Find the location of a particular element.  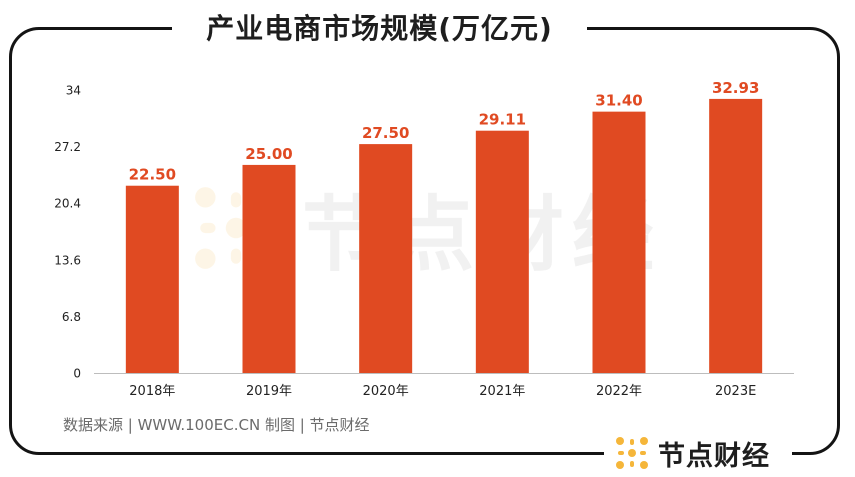

y-tick-label: 13.6 is located at coordinates (67, 260).